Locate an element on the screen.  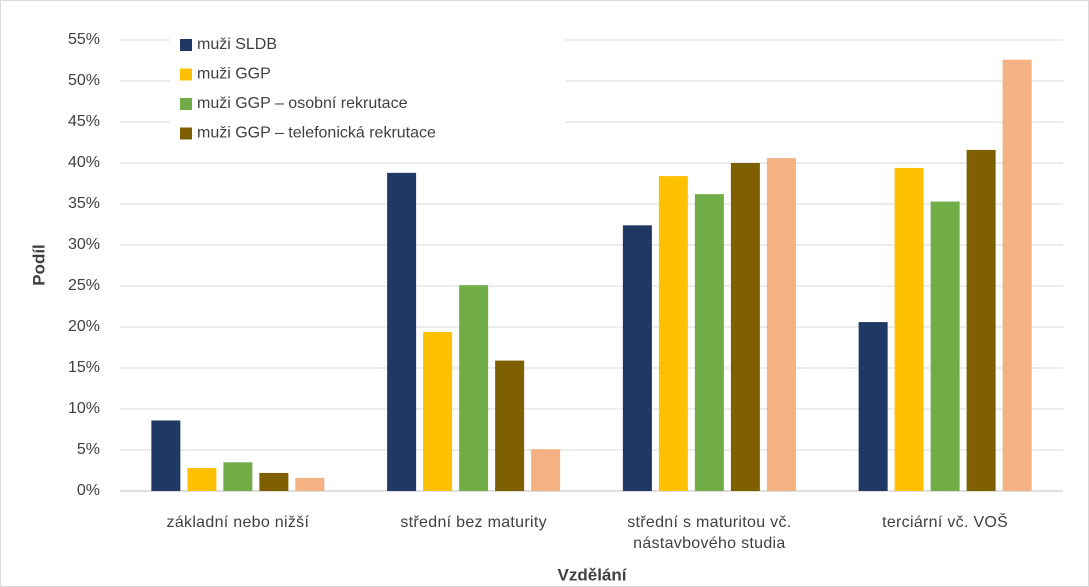
legend-label: muži GGP – telefonická rekrutace is located at coordinates (316, 133).